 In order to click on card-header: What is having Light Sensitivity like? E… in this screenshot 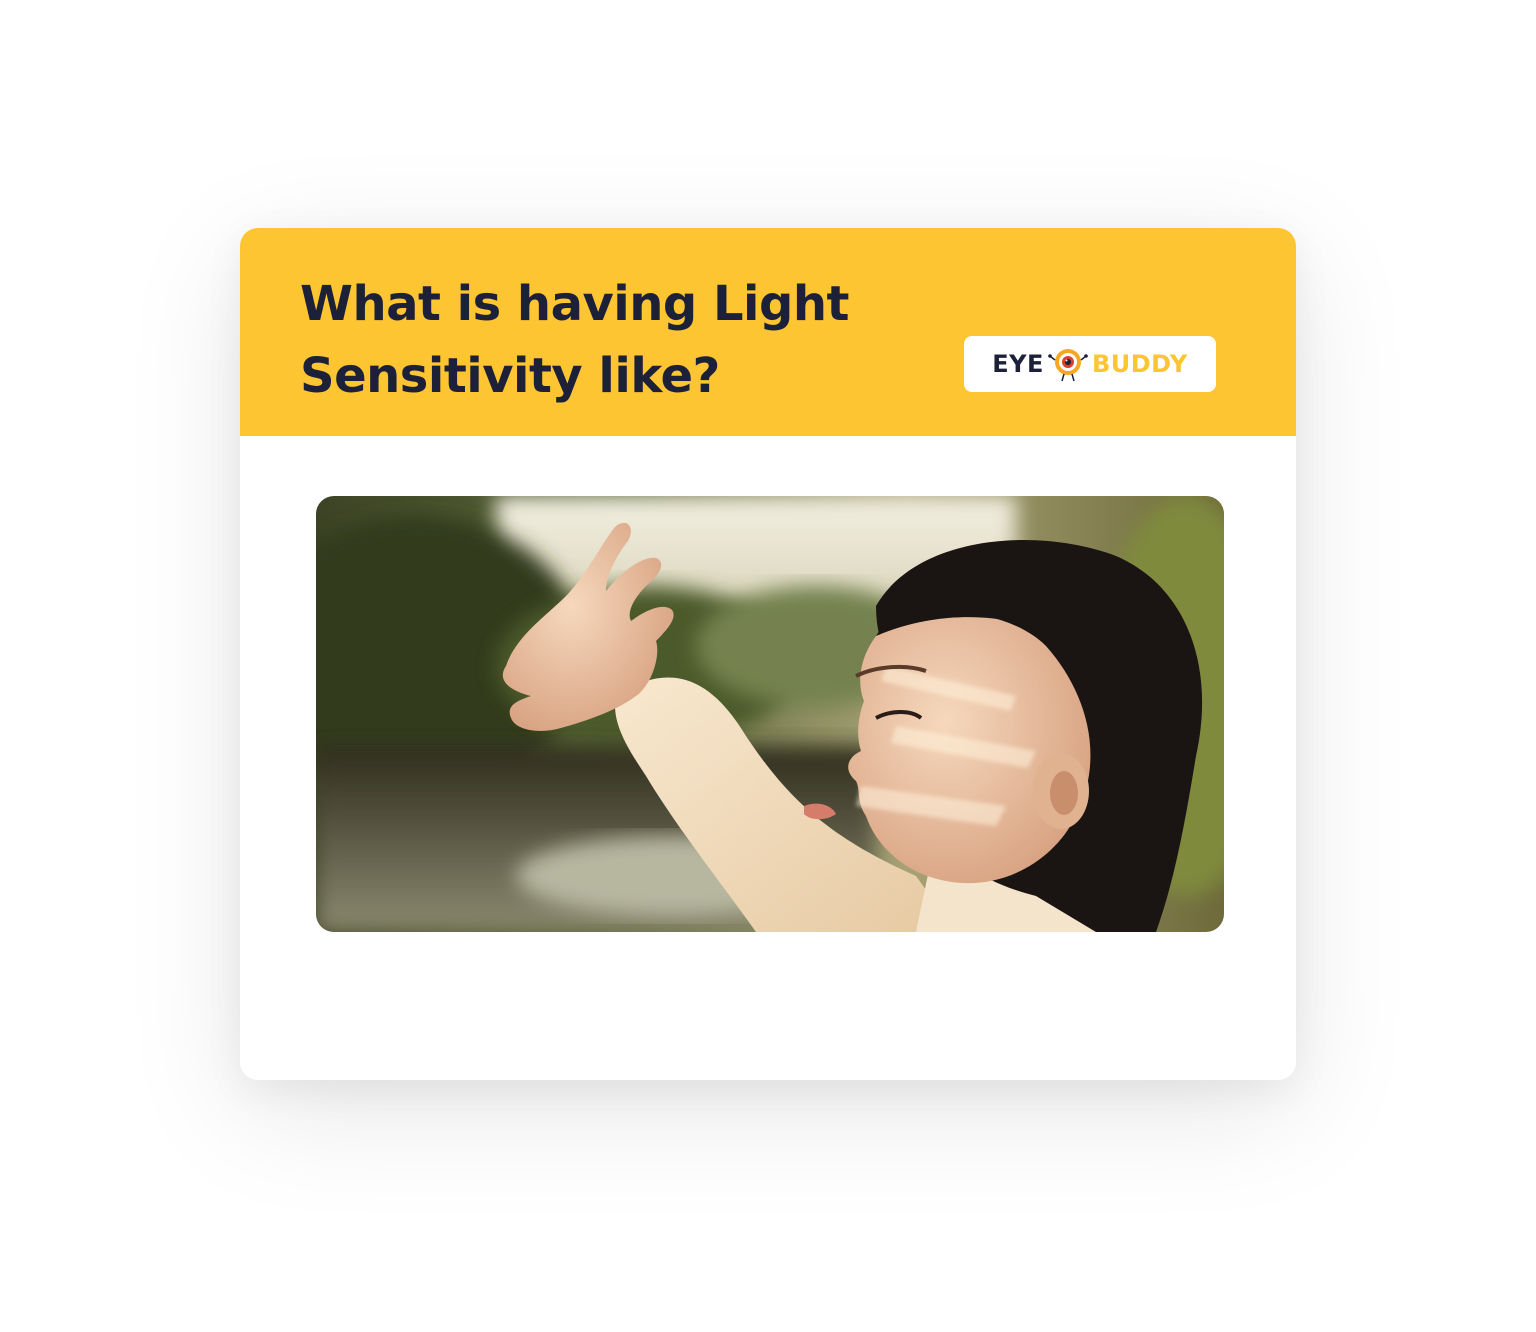, I will do `click(768, 332)`.